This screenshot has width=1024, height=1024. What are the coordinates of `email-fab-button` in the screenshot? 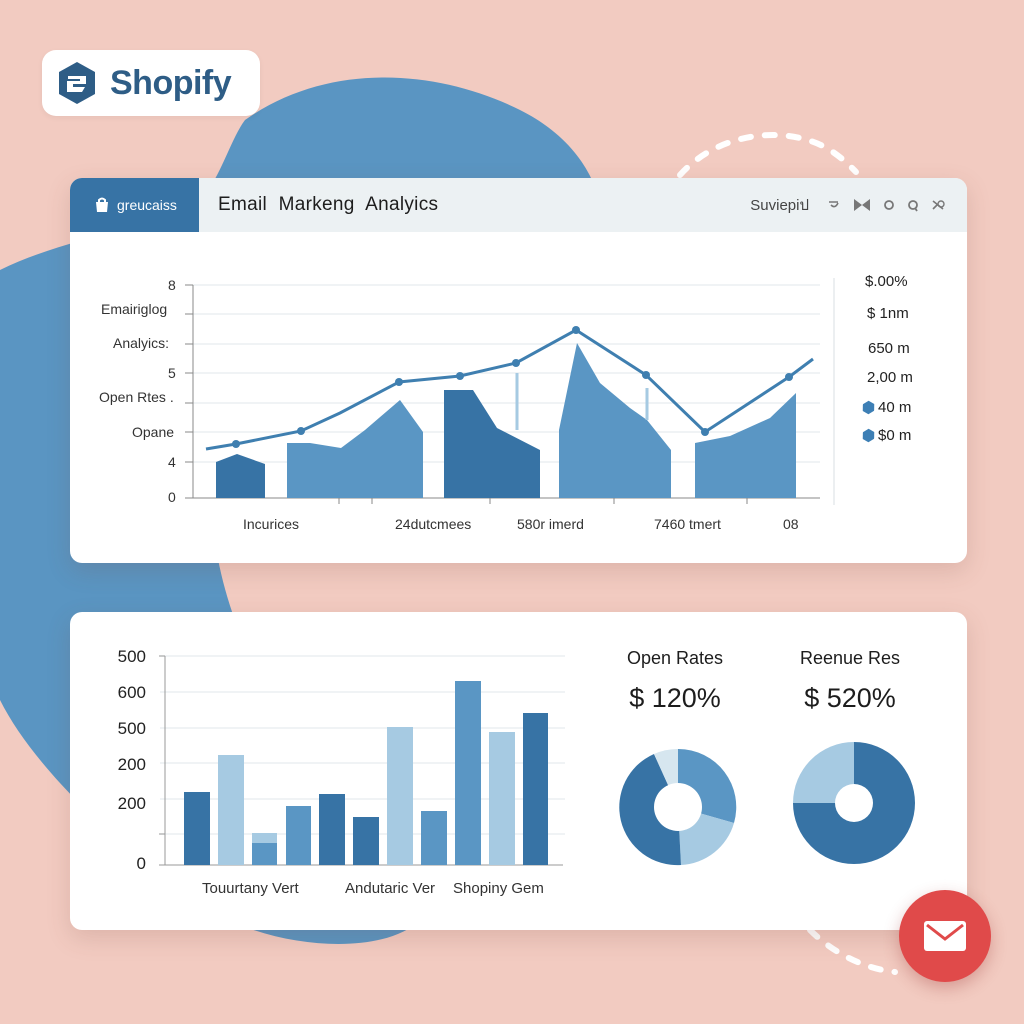 It's located at (945, 936).